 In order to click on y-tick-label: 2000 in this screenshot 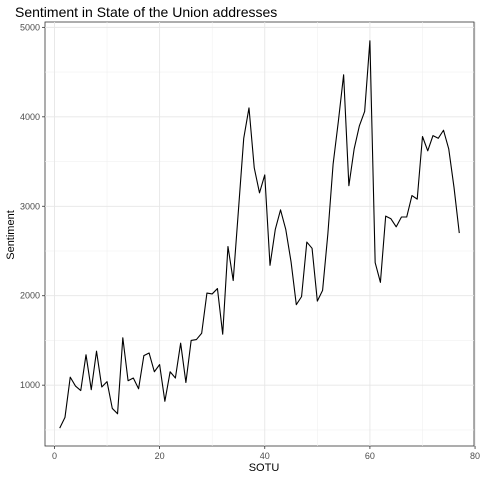, I will do `click(30, 296)`.